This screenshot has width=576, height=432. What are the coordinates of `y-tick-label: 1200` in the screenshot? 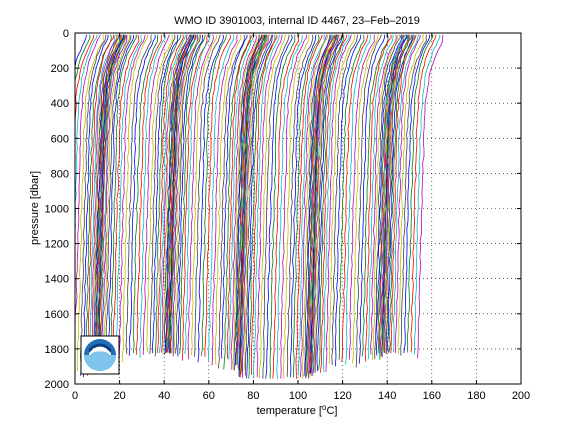 It's located at (57, 245).